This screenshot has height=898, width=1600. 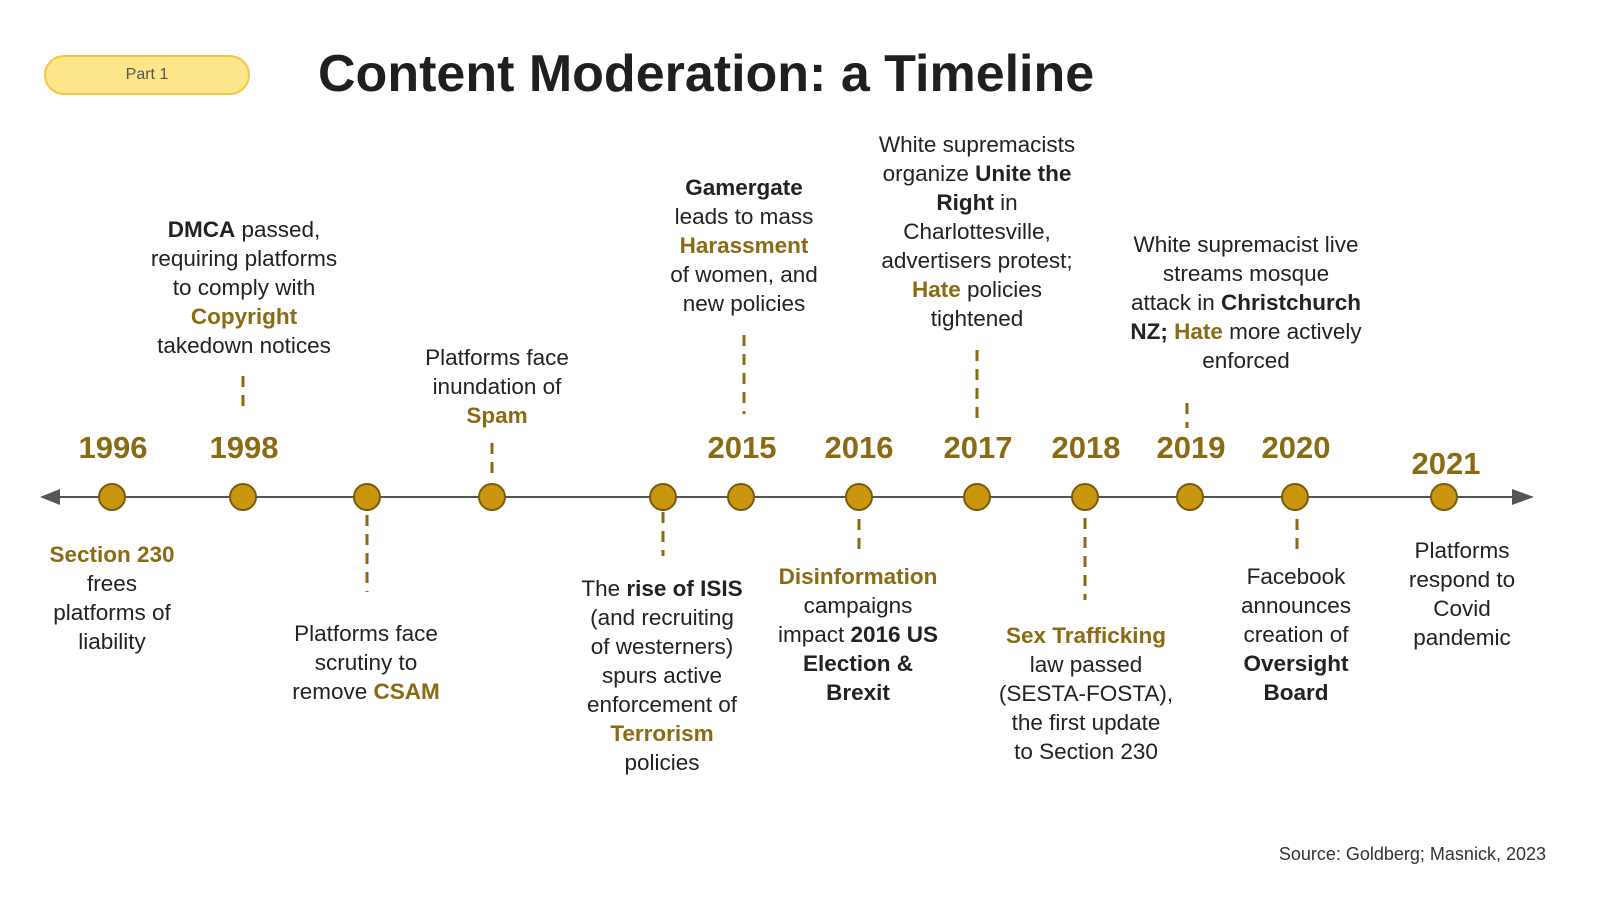 What do you see at coordinates (742, 447) in the screenshot?
I see `year-label-2015: 2015` at bounding box center [742, 447].